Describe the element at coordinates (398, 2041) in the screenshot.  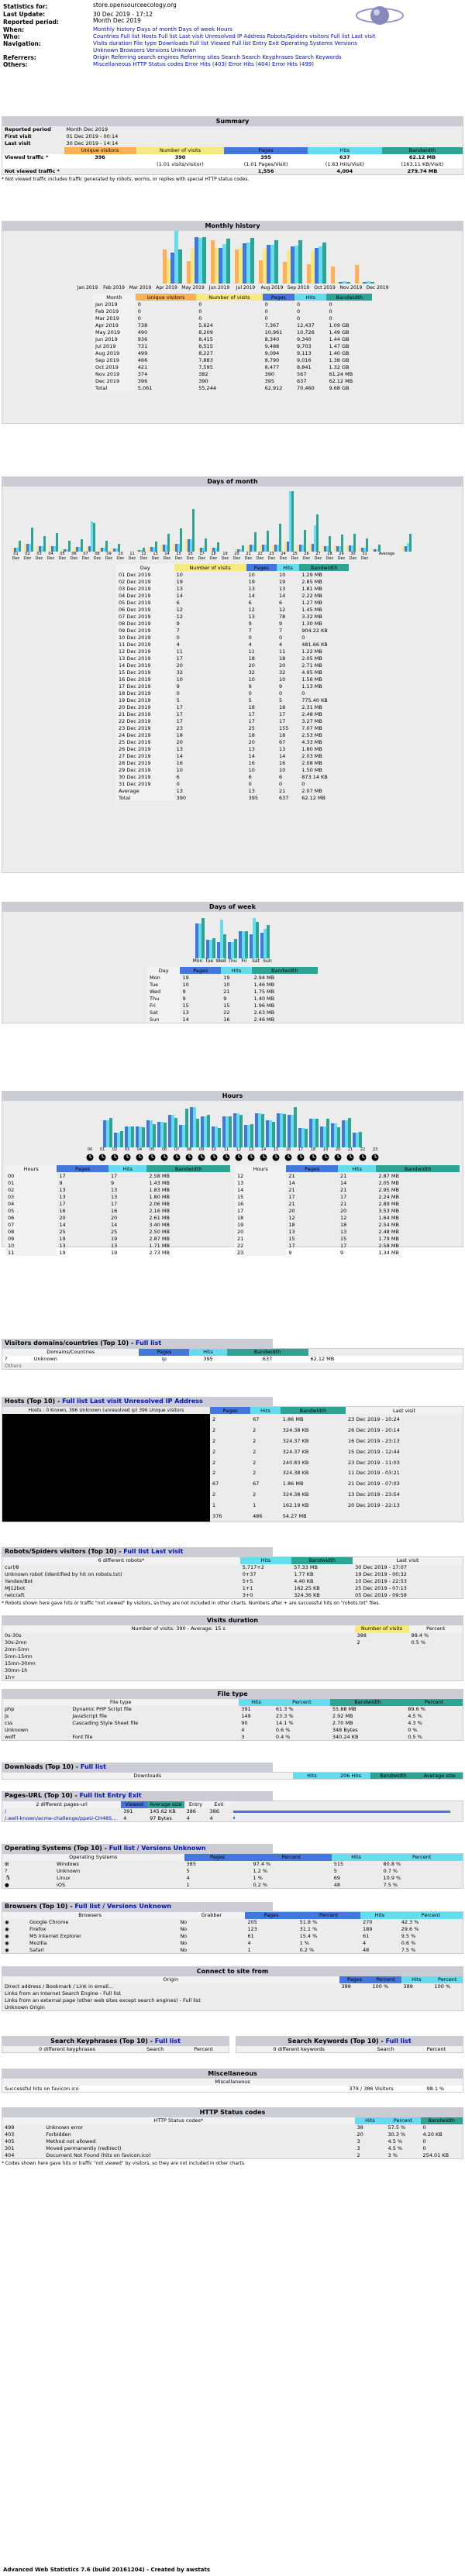
I see `keywords-full-list-link: Full list` at that location.